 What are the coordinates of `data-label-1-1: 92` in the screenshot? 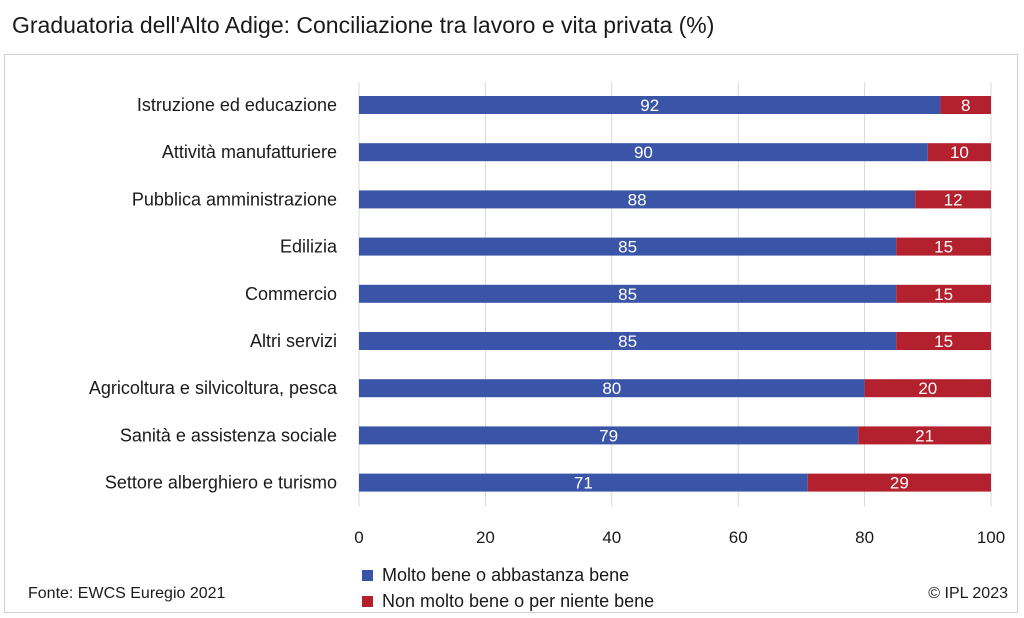 It's located at (649, 105).